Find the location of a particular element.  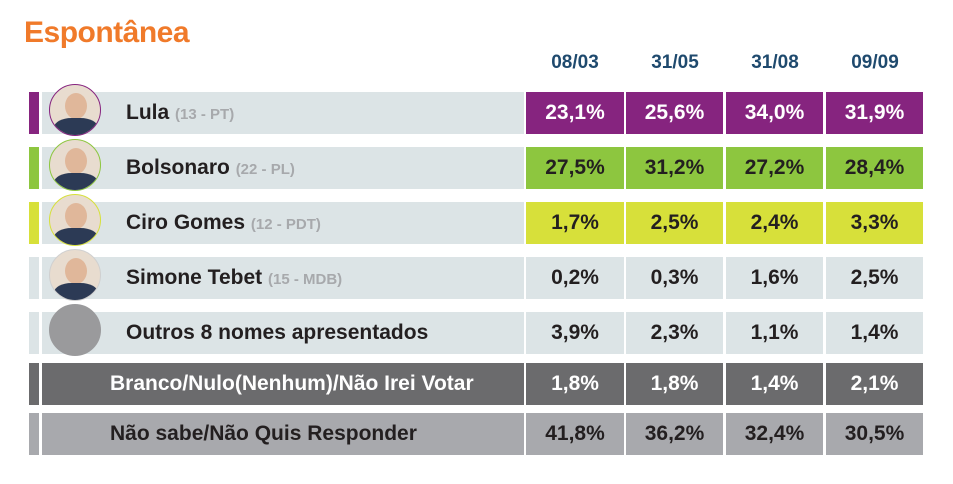

name-text: Ciro Gomes is located at coordinates (186, 222).